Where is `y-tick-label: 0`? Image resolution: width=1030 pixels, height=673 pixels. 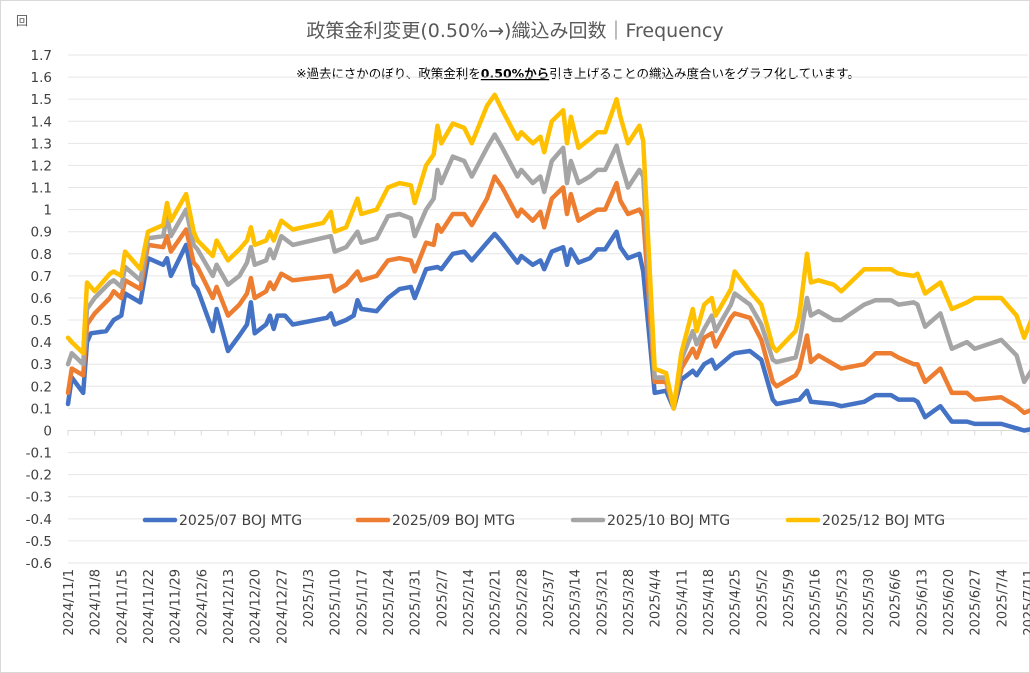 y-tick-label: 0 is located at coordinates (47, 431).